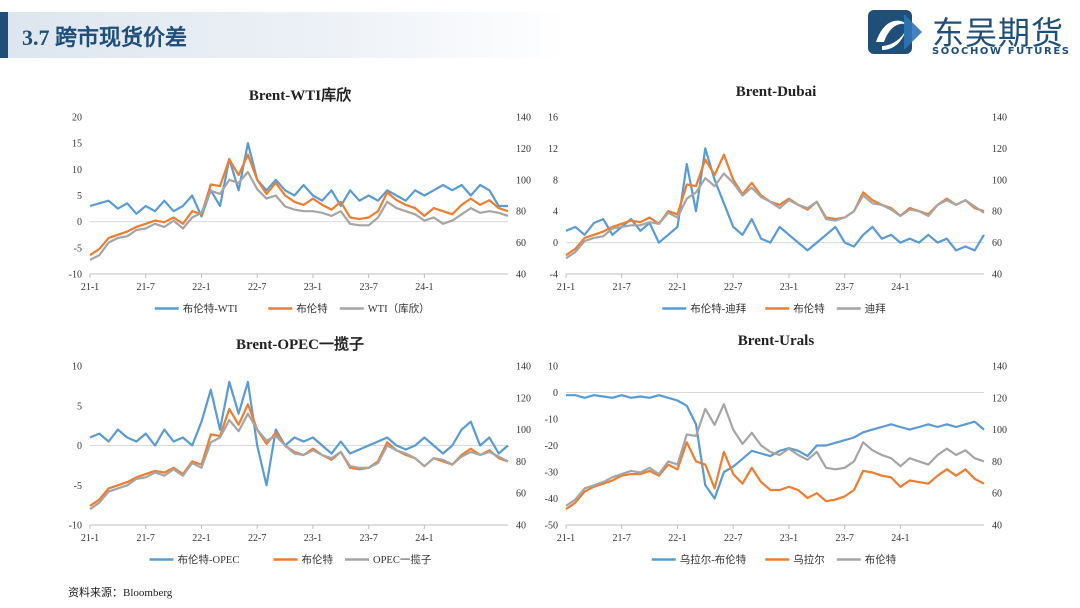 This screenshot has width=1080, height=608. Describe the element at coordinates (4, 35) in the screenshot. I see `header-accent-bar` at that location.